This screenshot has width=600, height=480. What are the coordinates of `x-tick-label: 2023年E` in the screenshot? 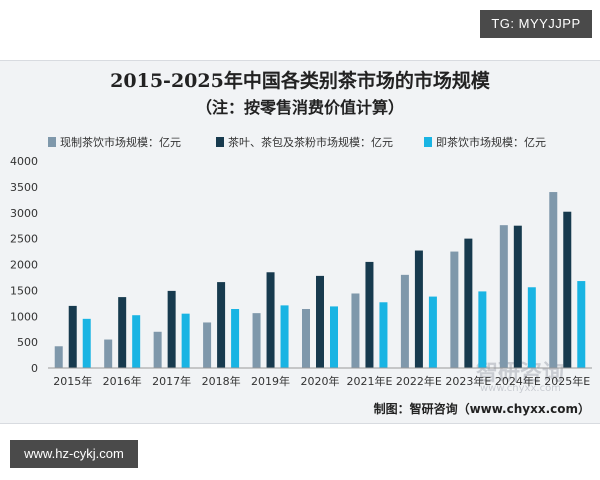 It's located at (468, 381).